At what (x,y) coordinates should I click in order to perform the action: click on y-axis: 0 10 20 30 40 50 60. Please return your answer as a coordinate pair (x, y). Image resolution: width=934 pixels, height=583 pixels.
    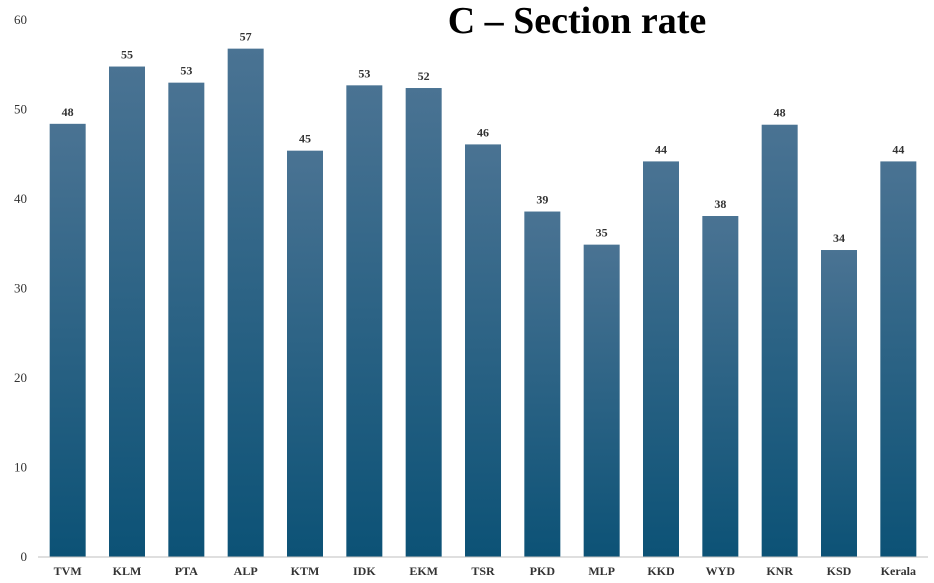
    Looking at the image, I should click on (20, 288).